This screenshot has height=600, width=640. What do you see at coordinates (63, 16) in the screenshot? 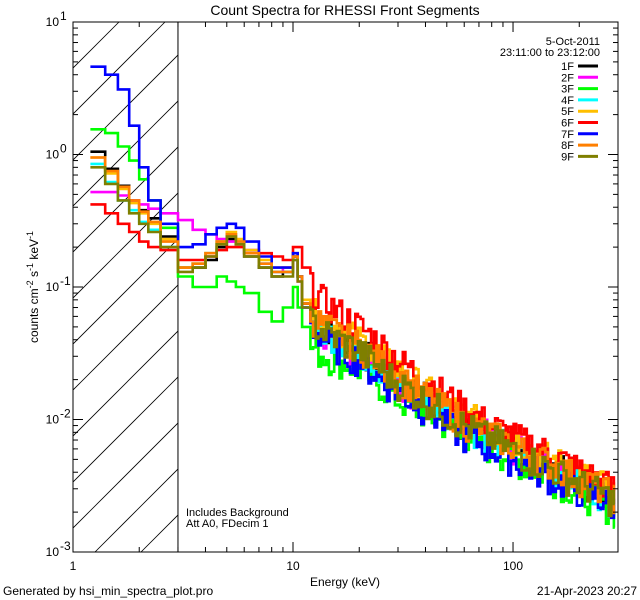
I see `y-tick-exponent: 1` at bounding box center [63, 16].